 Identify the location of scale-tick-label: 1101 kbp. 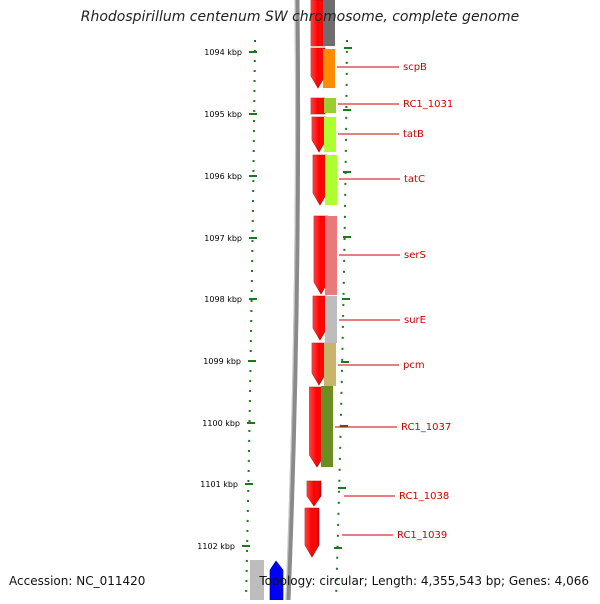
(219, 484).